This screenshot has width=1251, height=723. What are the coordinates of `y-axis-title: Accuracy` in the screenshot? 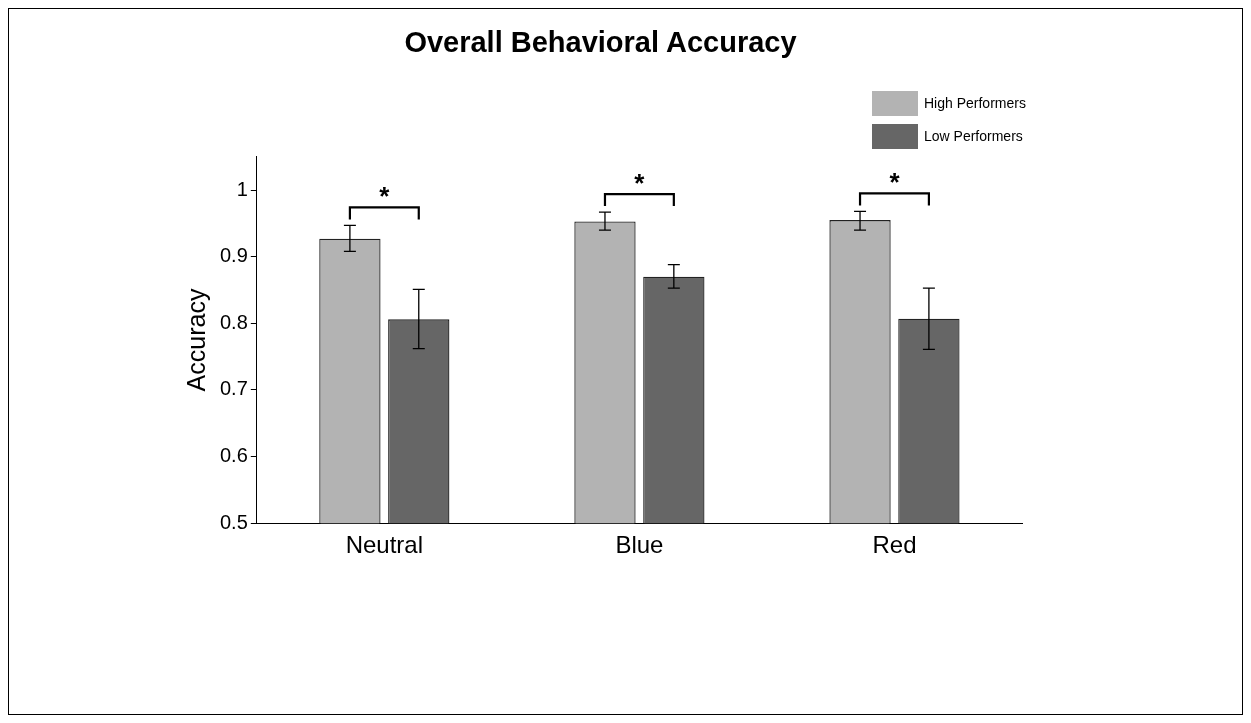 It's located at (195, 340).